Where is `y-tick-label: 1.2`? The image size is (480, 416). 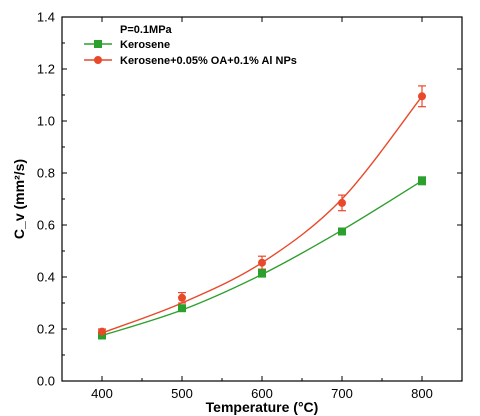
y-tick-label: 1.2 is located at coordinates (46, 69).